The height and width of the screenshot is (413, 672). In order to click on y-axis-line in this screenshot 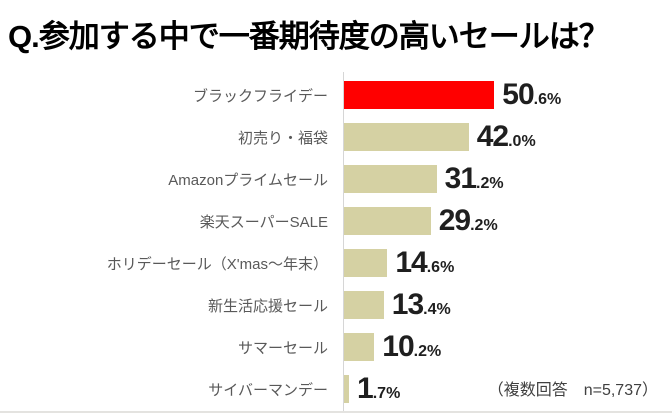, I will do `click(343, 242)`.